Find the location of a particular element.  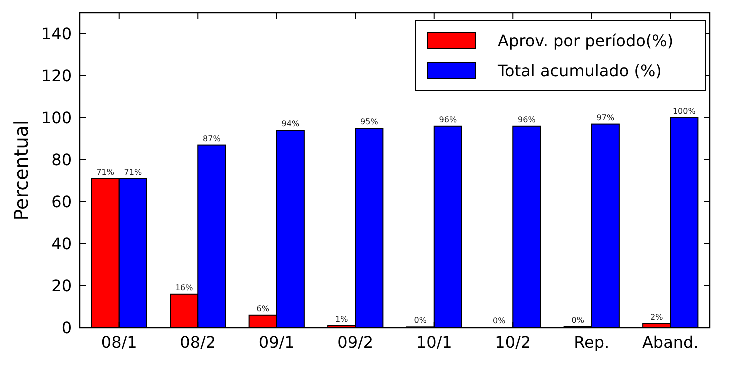

data-label: 16% is located at coordinates (184, 287).